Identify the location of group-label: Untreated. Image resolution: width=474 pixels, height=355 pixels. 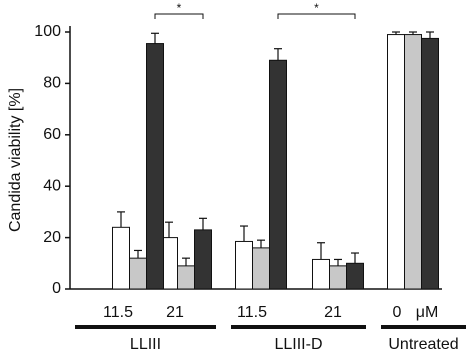
(423, 344).